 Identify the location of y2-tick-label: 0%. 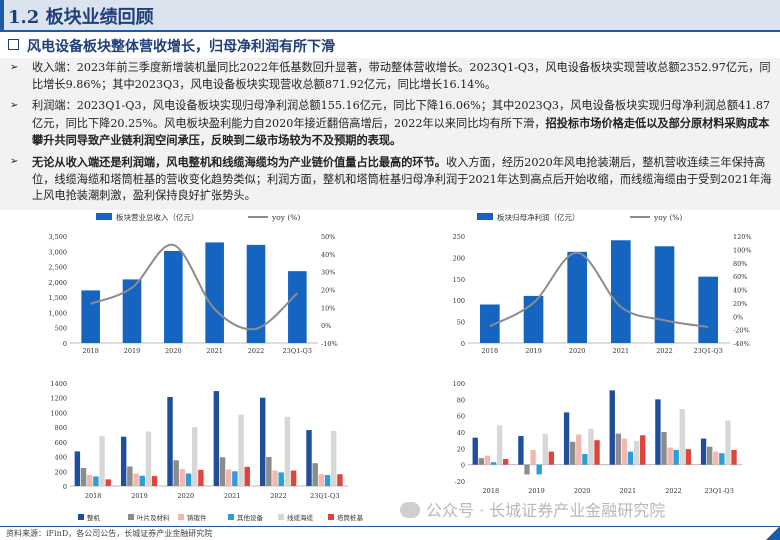
(326, 326).